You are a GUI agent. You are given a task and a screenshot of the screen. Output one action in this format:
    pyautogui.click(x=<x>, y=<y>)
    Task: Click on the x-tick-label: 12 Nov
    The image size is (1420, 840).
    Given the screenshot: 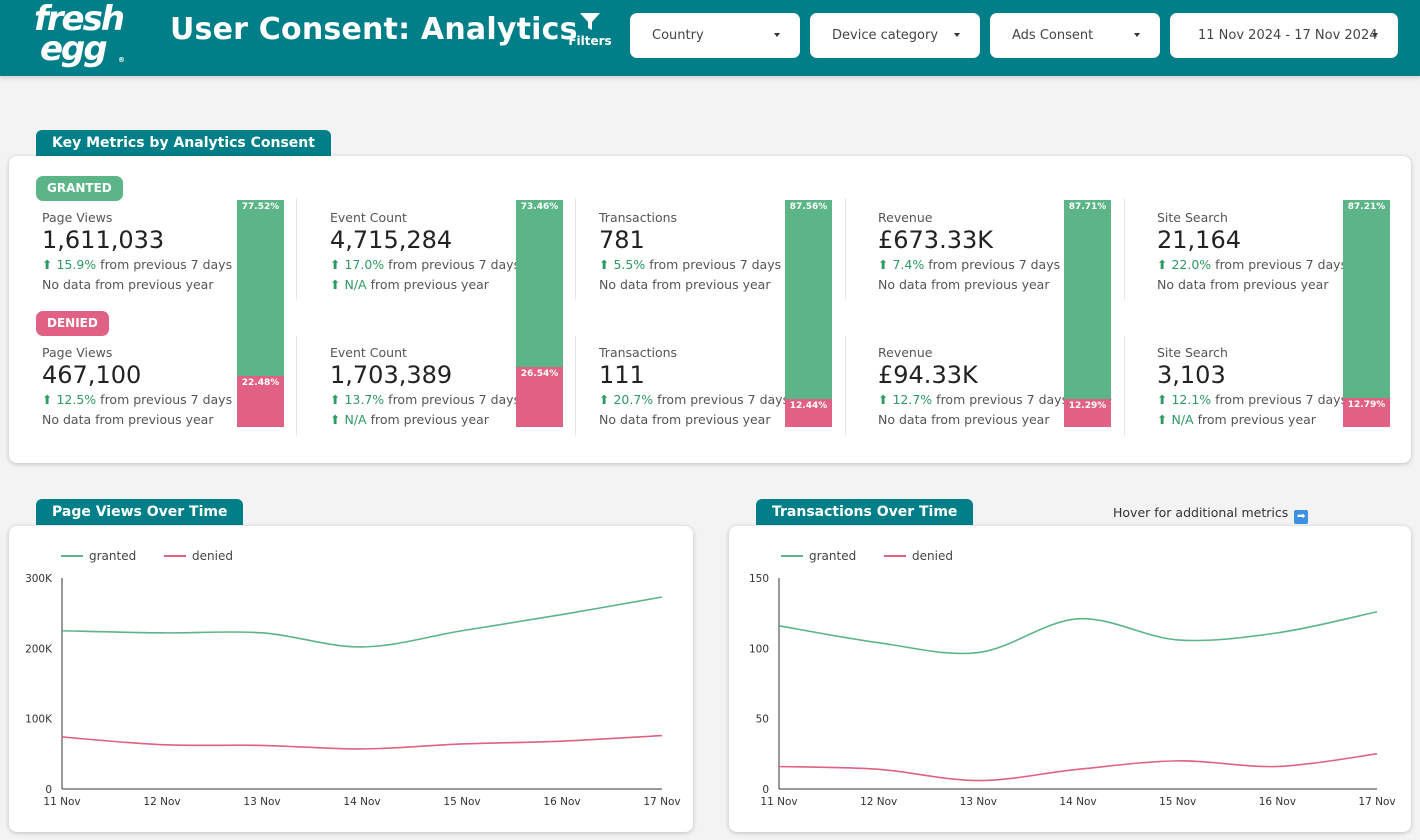 What is the action you would take?
    pyautogui.click(x=878, y=802)
    